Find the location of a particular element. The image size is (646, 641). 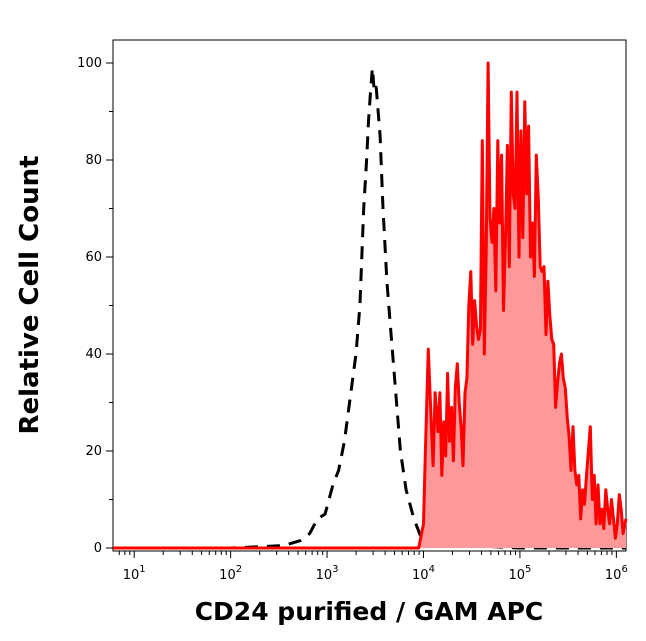

y-axis-title: Relative Cell Count is located at coordinates (30, 294).